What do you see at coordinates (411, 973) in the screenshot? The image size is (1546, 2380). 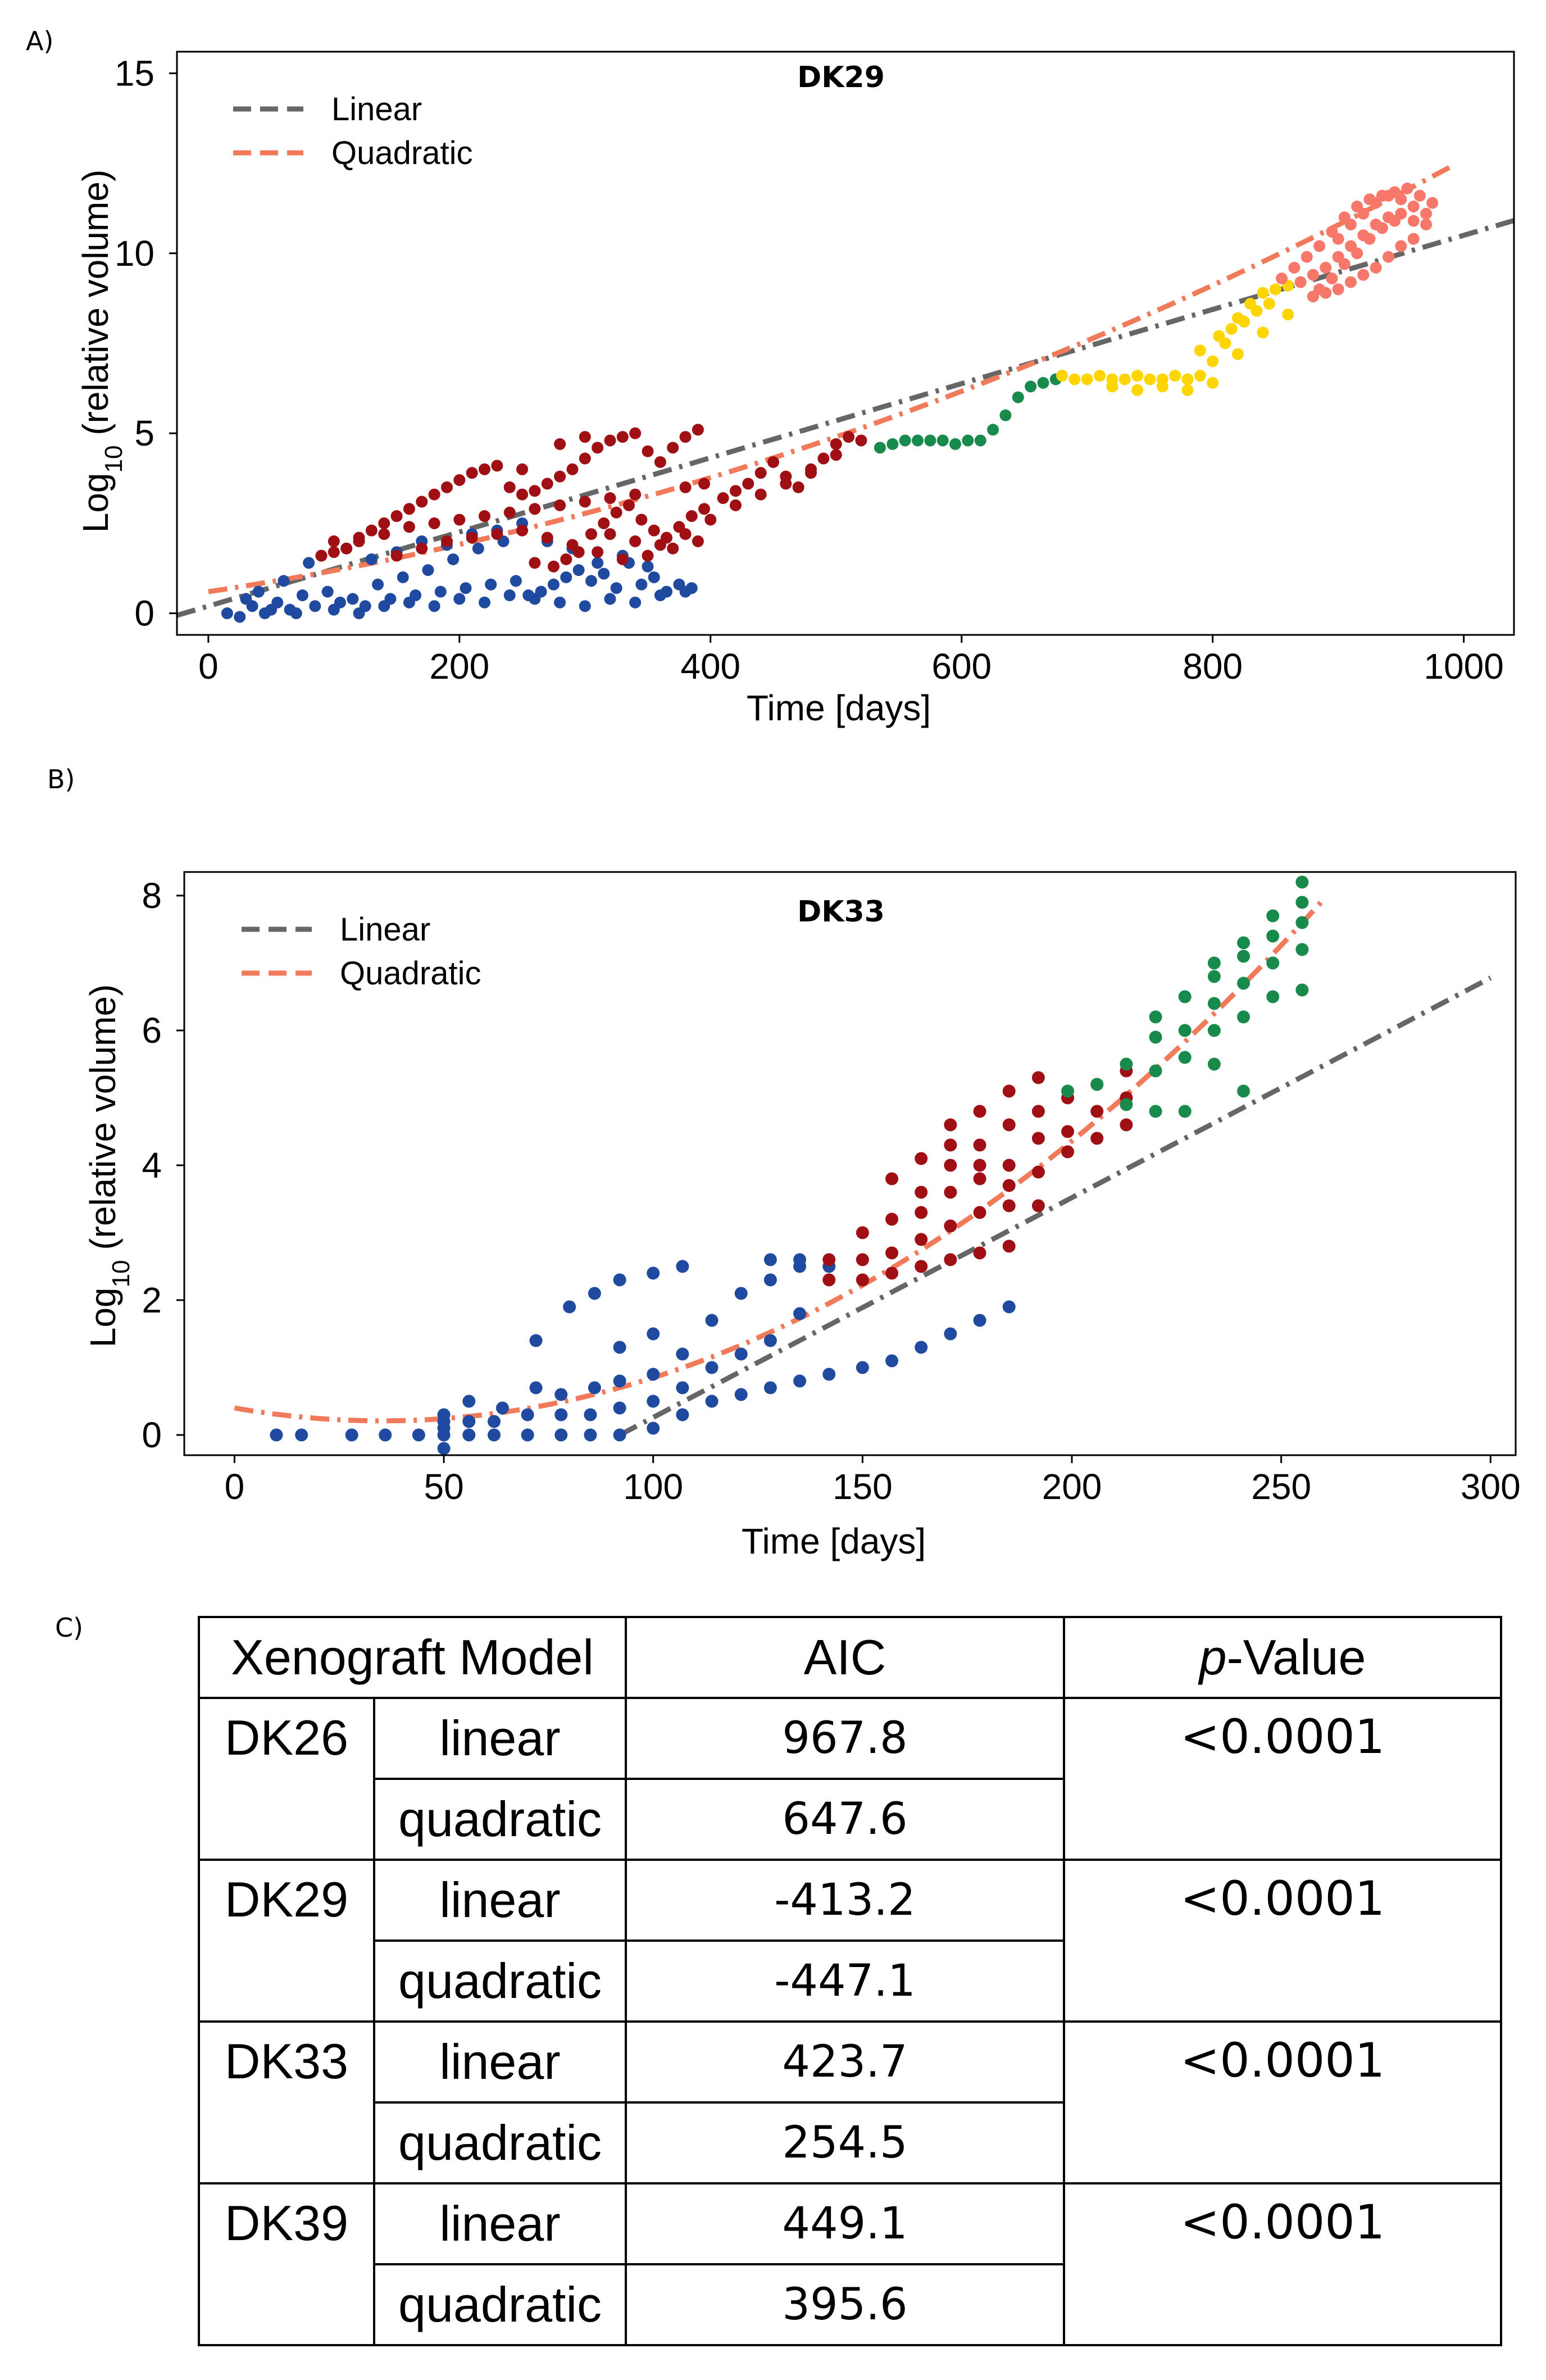 I see `legend-quadratic-label: Quadratic` at bounding box center [411, 973].